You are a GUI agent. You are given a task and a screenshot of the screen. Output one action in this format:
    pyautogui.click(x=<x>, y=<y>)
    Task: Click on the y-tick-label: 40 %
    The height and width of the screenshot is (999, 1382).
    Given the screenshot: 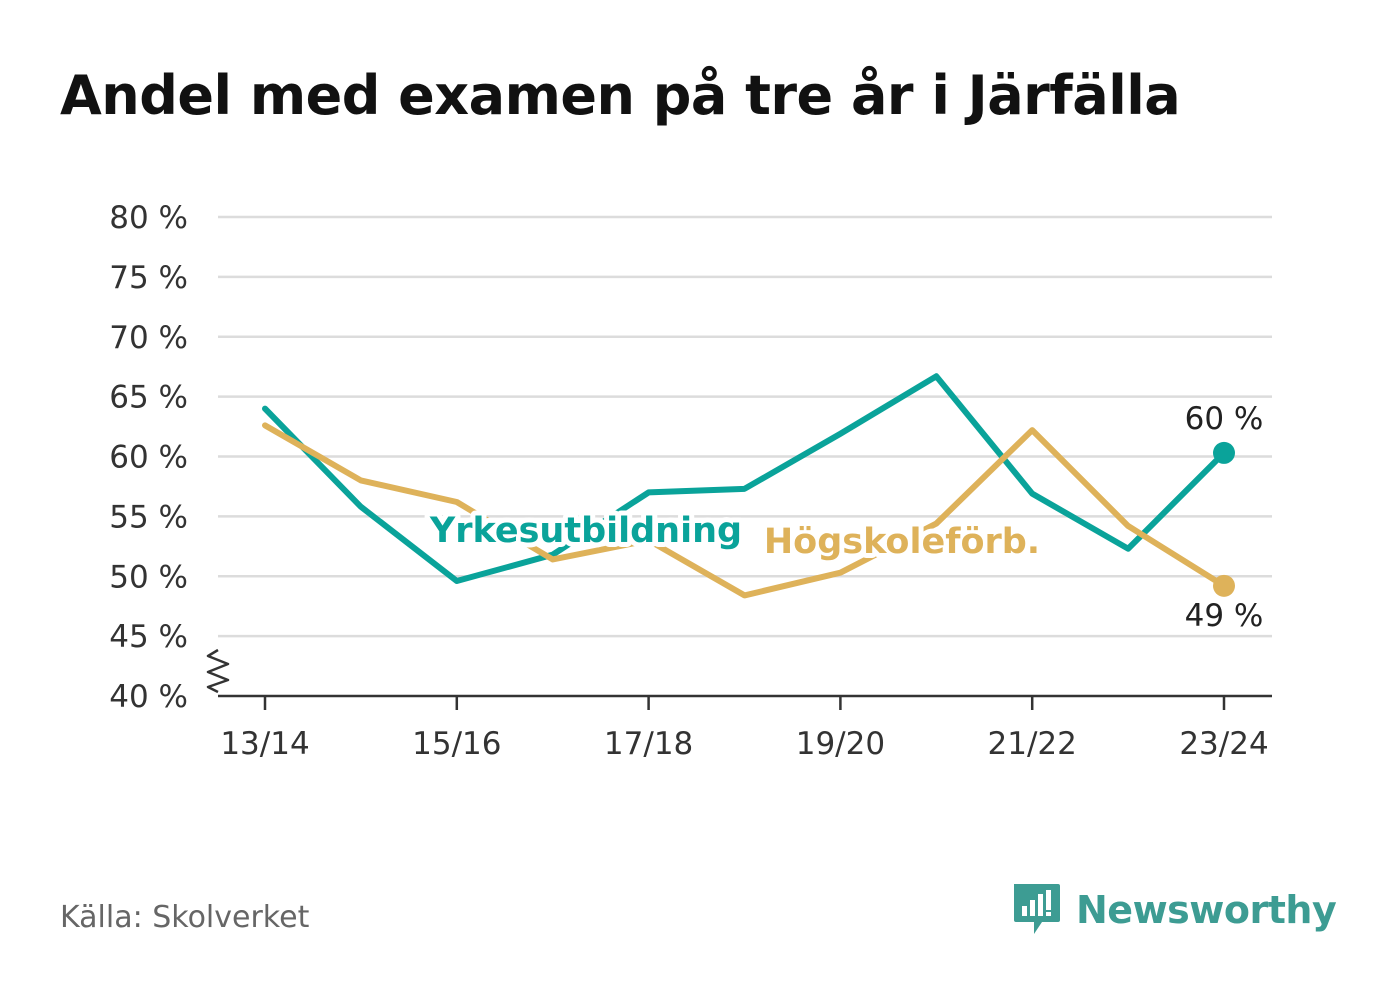 What is the action you would take?
    pyautogui.click(x=148, y=697)
    